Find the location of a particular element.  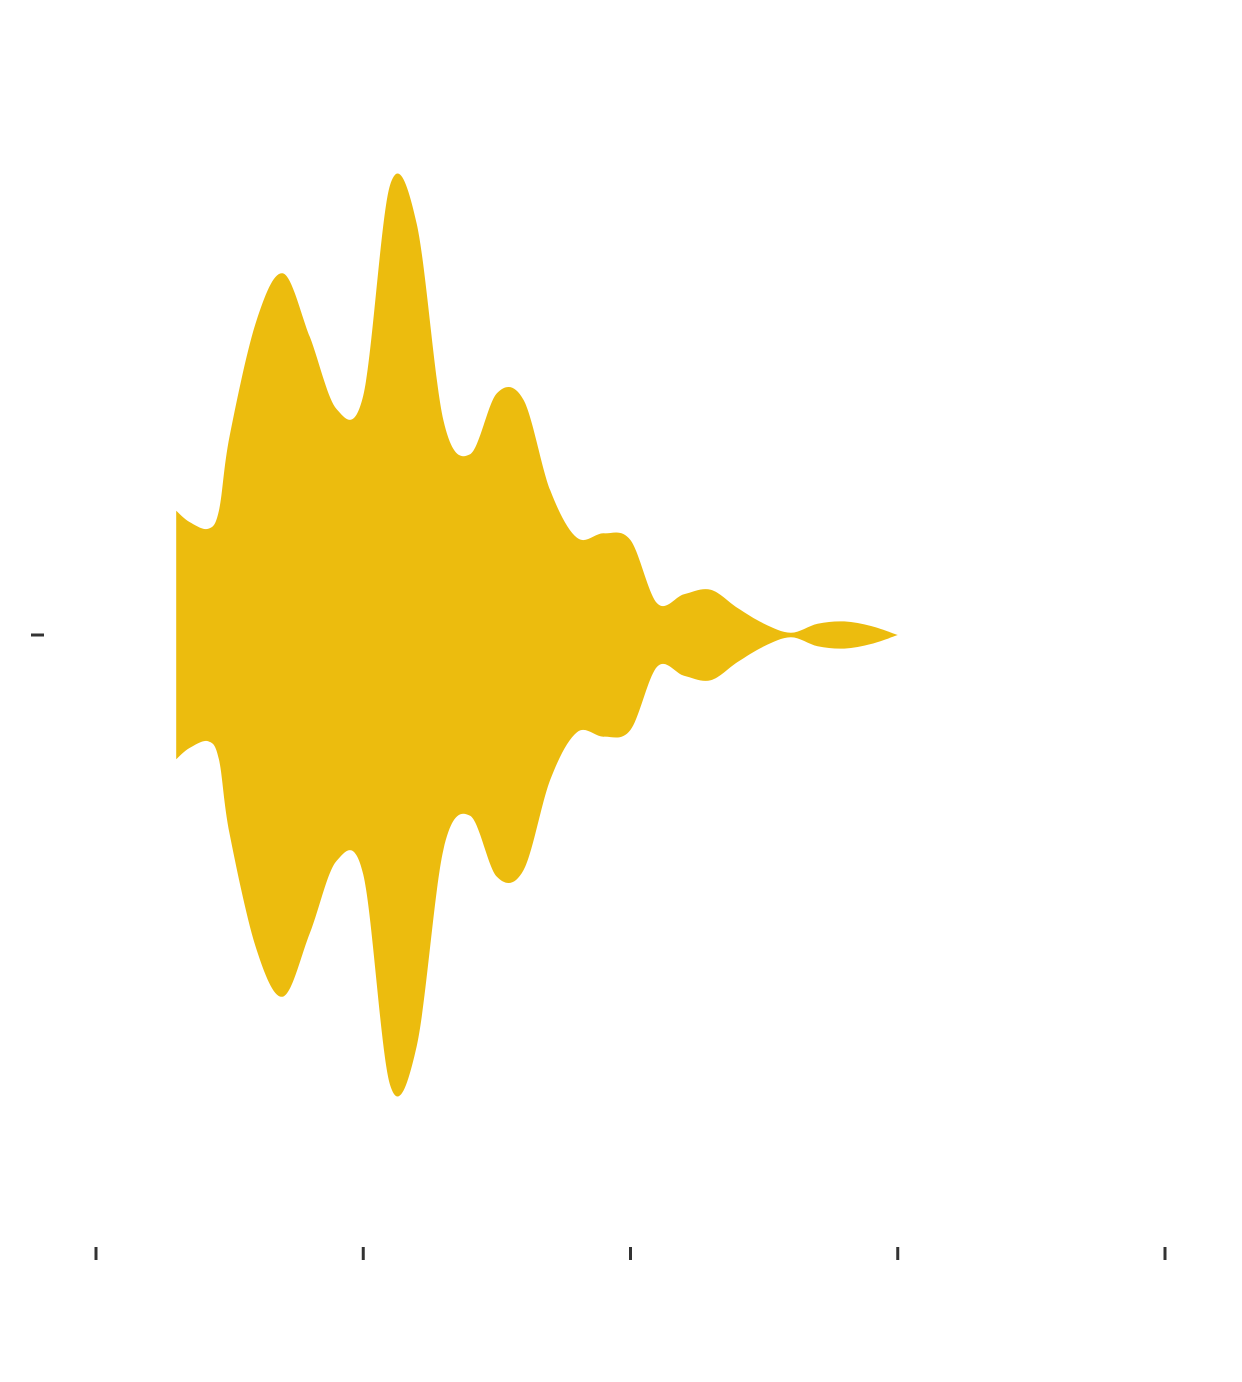

x-axis-ticks is located at coordinates (630, 1253).